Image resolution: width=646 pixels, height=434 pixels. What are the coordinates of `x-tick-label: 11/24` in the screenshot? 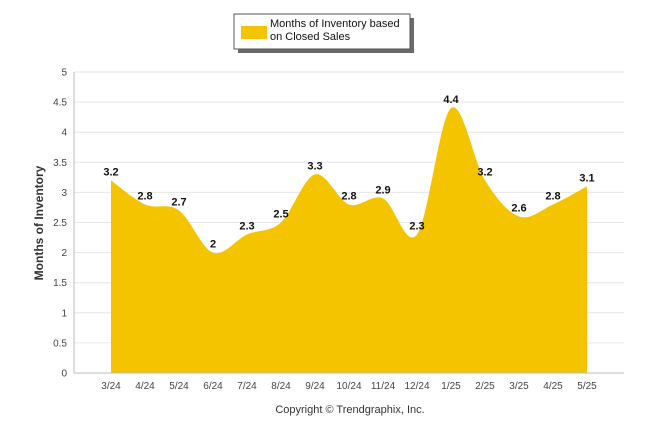 It's located at (383, 386).